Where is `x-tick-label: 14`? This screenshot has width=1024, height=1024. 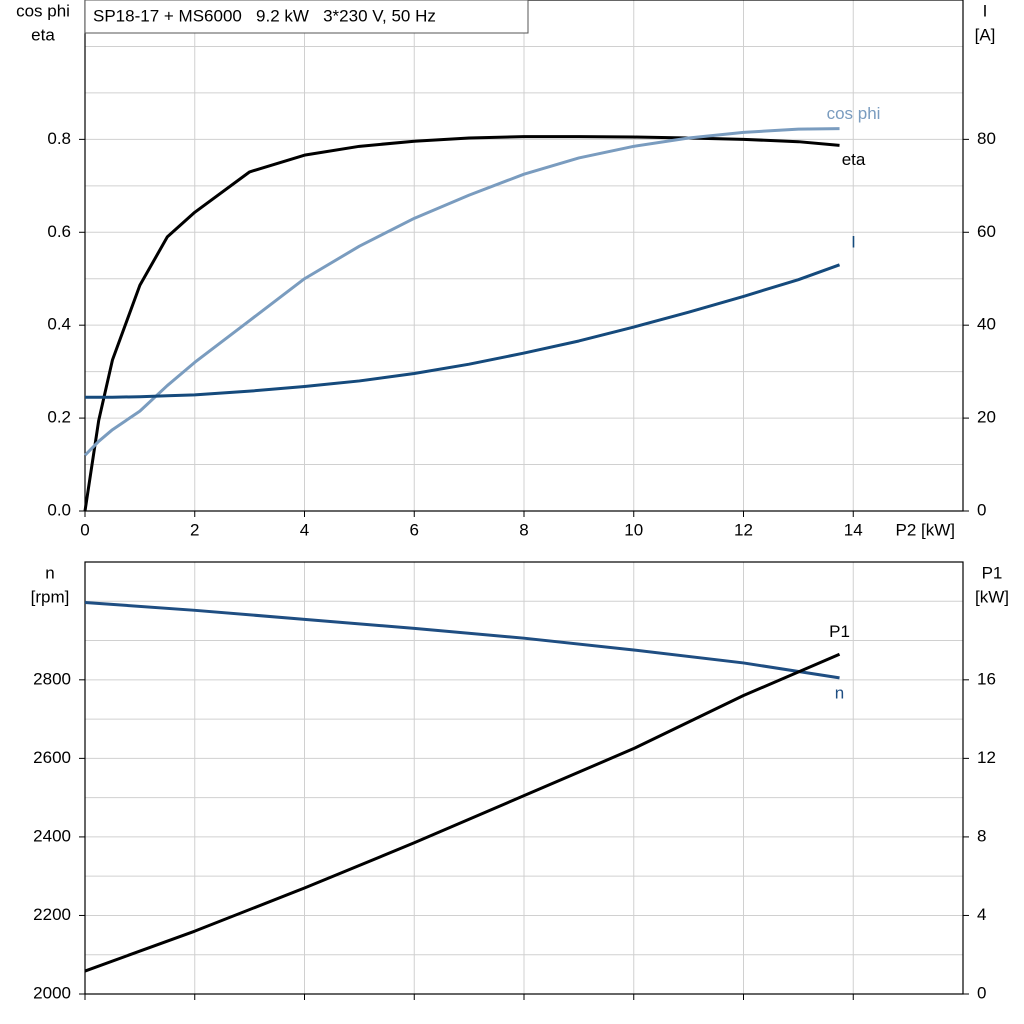
x-tick-label: 14 is located at coordinates (853, 529).